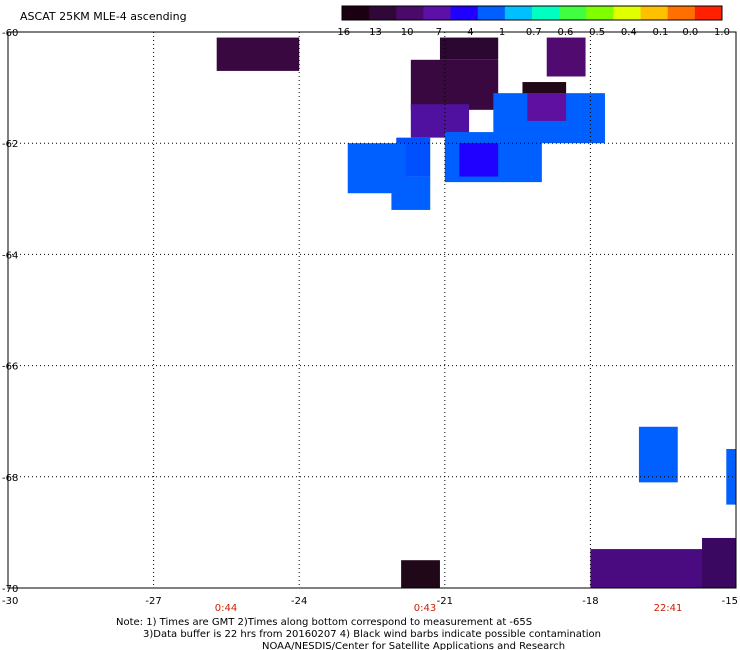  I want to click on colorbar, so click(532, 13).